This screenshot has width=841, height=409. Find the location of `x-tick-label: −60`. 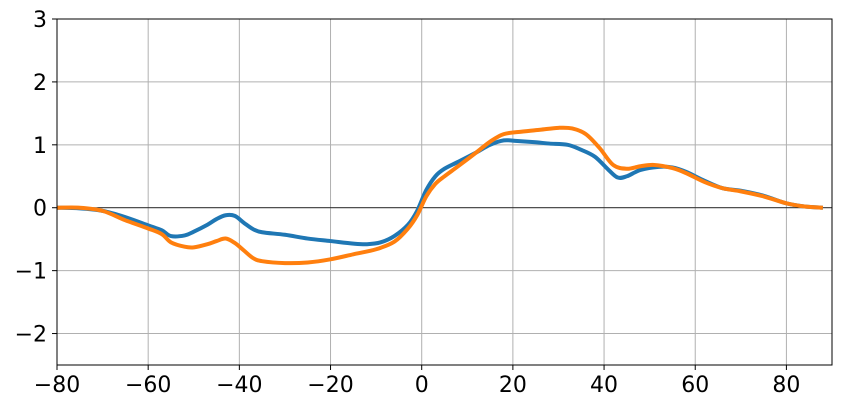

x-tick-label: −60 is located at coordinates (148, 385).